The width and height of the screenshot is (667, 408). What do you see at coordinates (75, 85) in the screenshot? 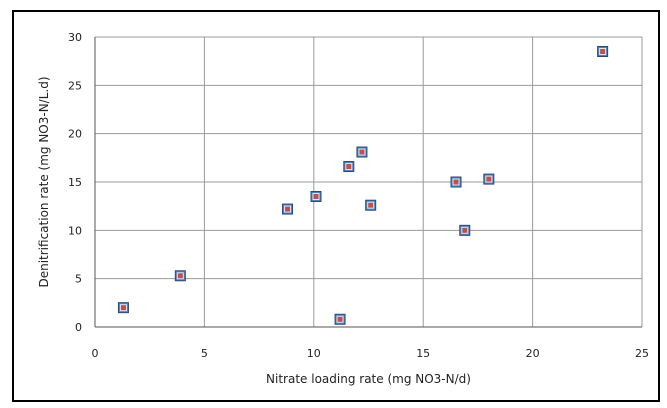
I see `y-tick-label: 25` at bounding box center [75, 85].